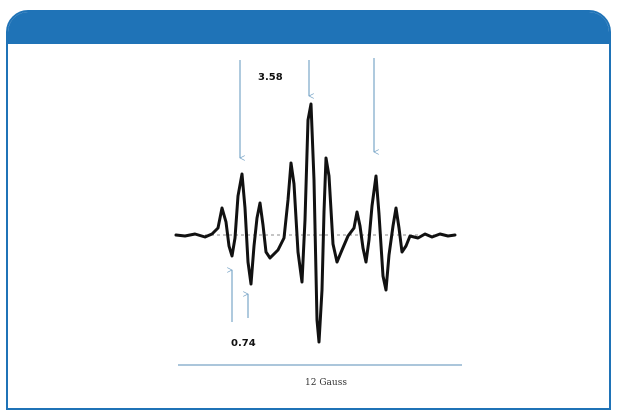  Describe the element at coordinates (270, 77) in the screenshot. I see `splitting-label-top: 3.58` at that location.